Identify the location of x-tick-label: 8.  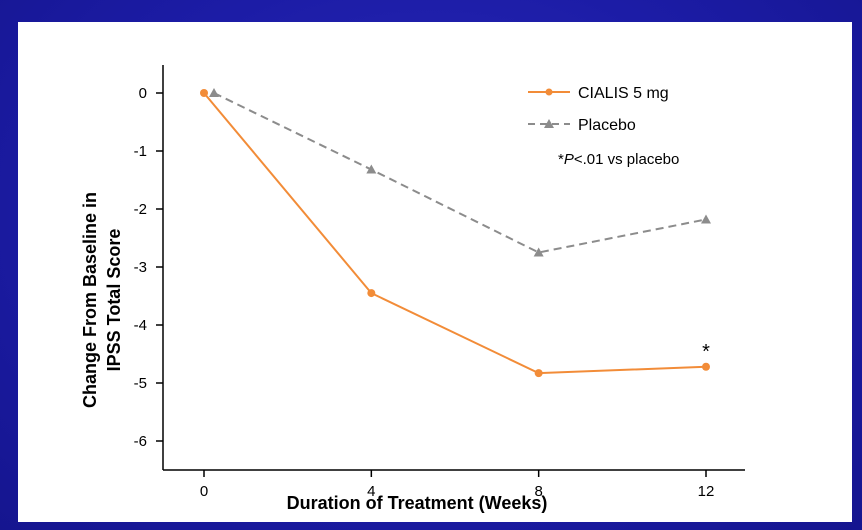
(538, 491).